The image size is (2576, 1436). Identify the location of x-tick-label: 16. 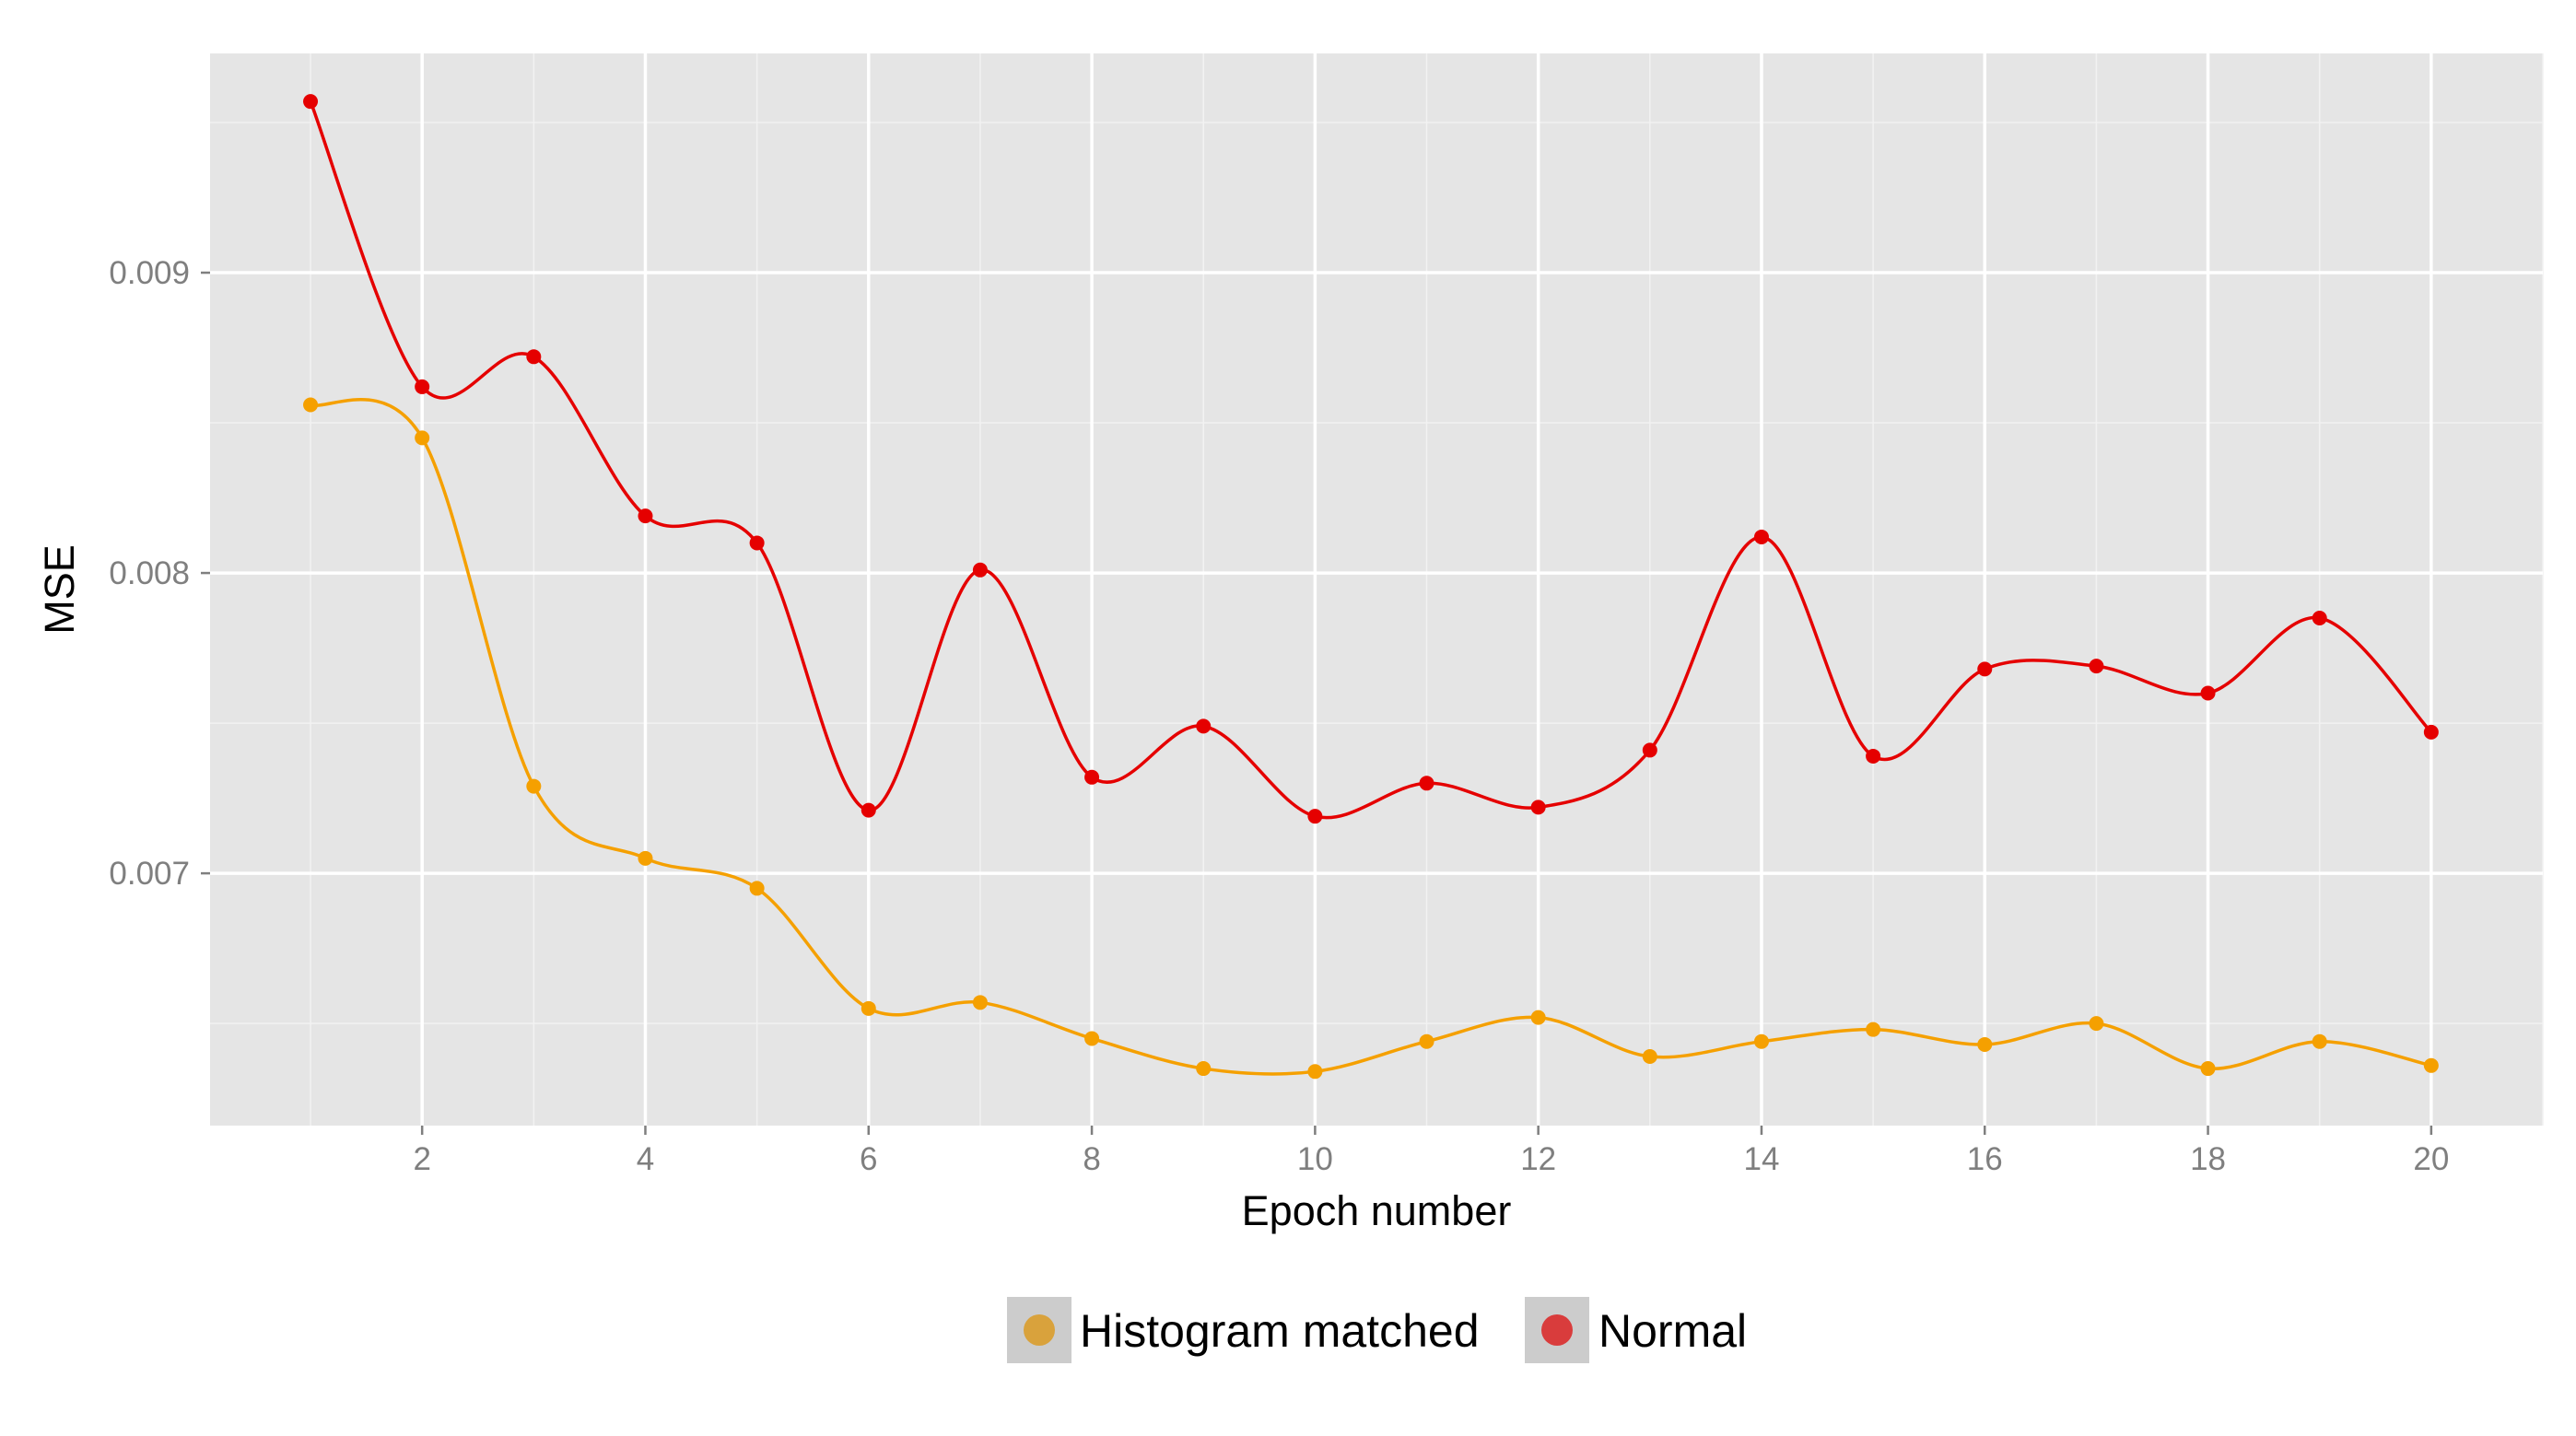
(1985, 1159).